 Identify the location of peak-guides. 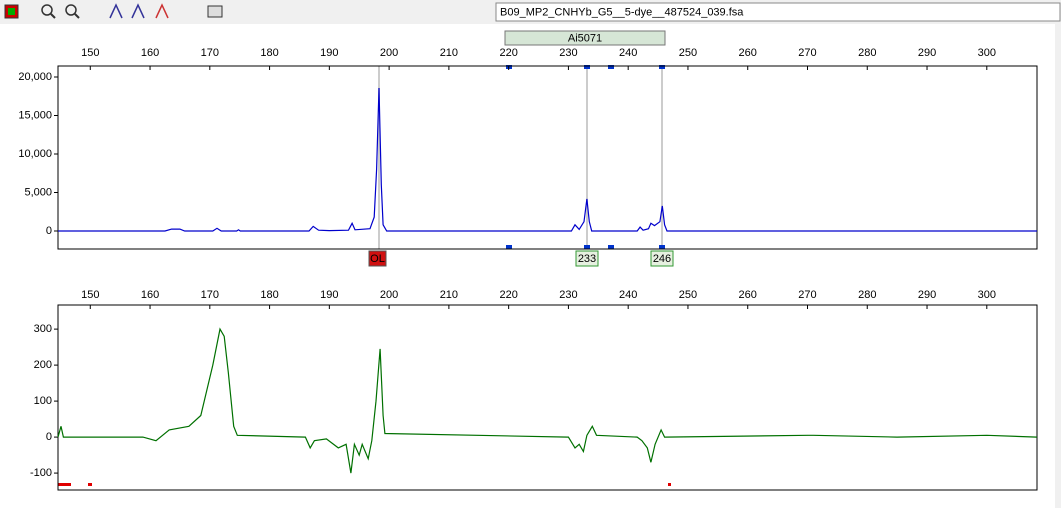
(520, 157).